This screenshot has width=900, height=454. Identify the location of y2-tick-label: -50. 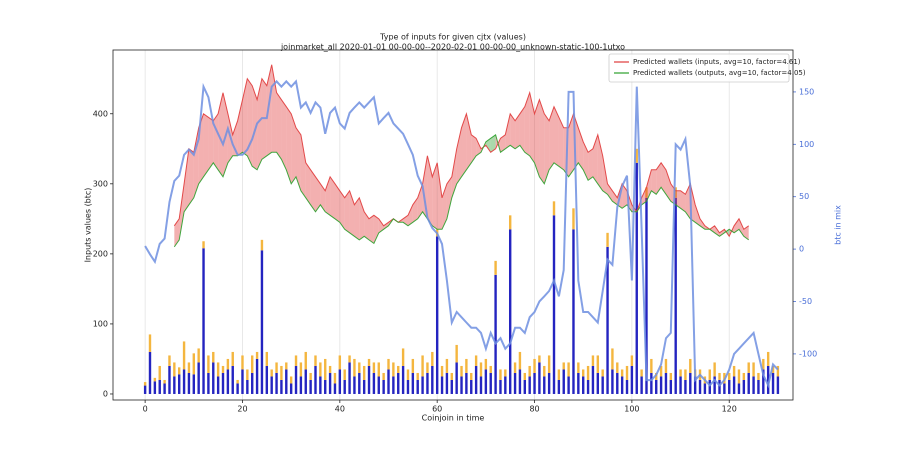
(805, 301).